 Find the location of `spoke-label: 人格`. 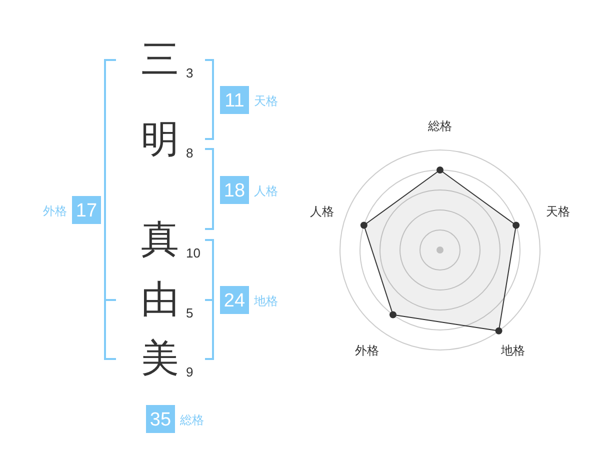

spoke-label: 人格 is located at coordinates (322, 211).